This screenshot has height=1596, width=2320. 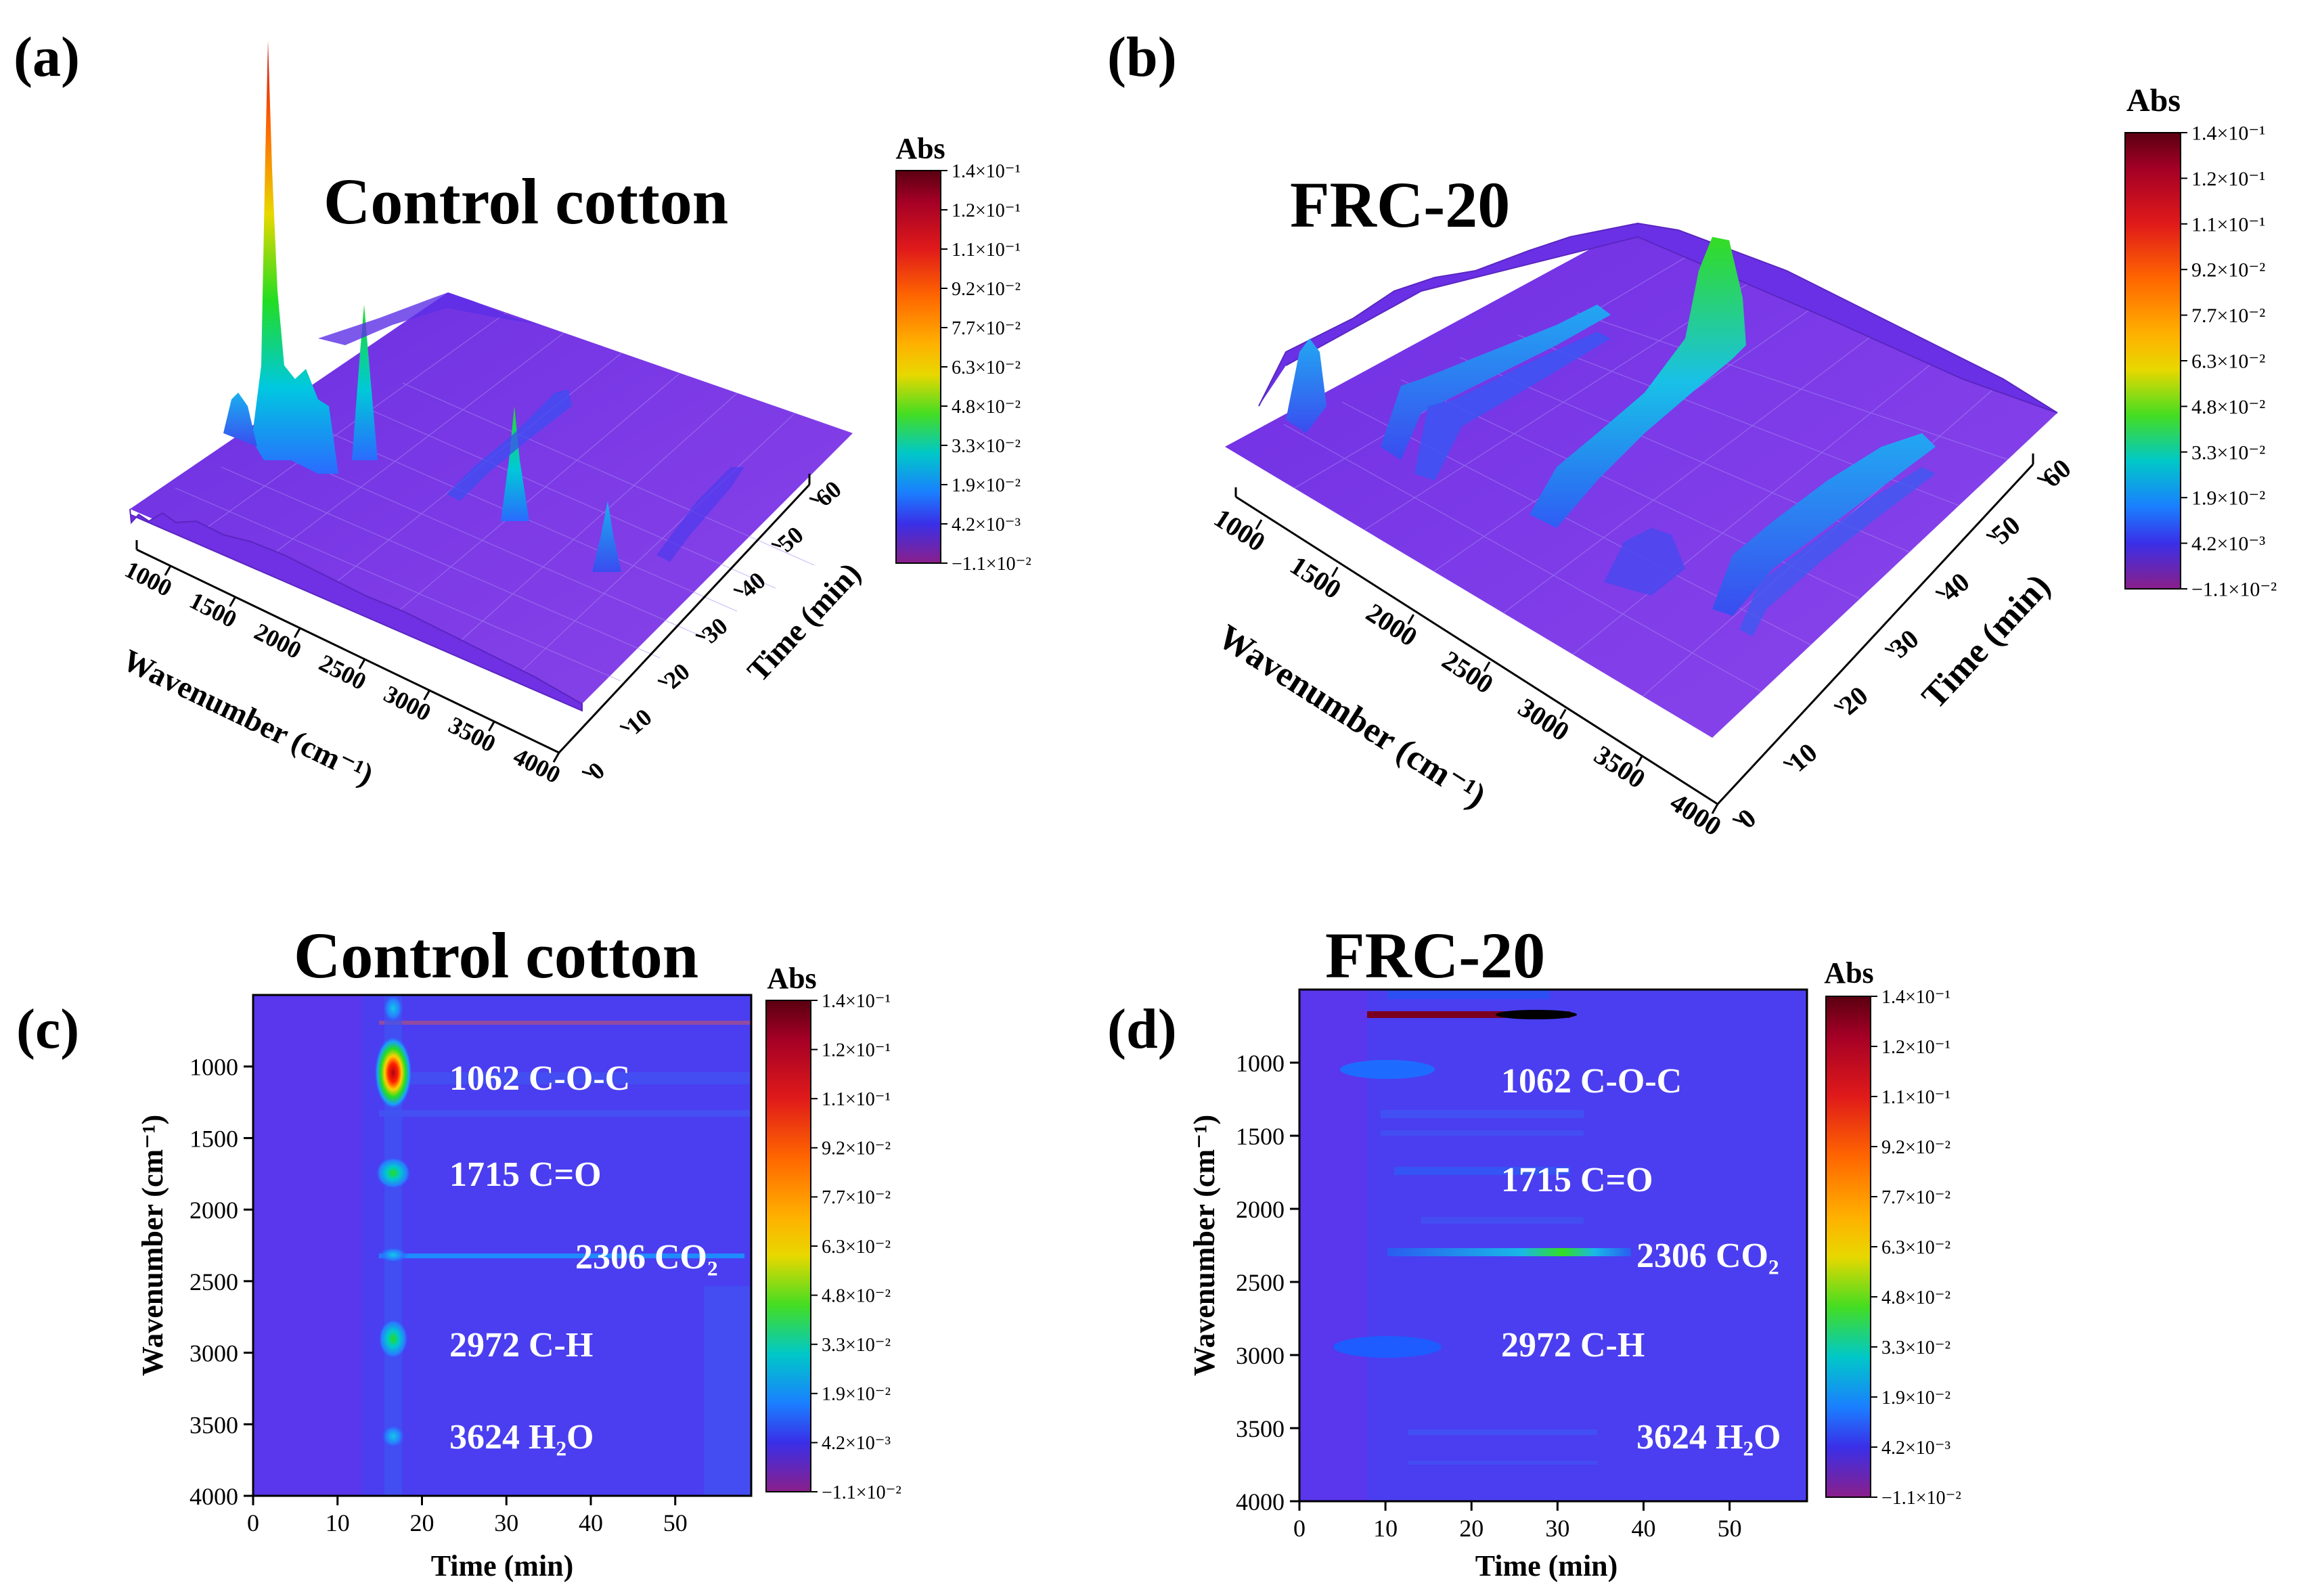 I want to click on b-time-tick, so click(x=1788, y=764).